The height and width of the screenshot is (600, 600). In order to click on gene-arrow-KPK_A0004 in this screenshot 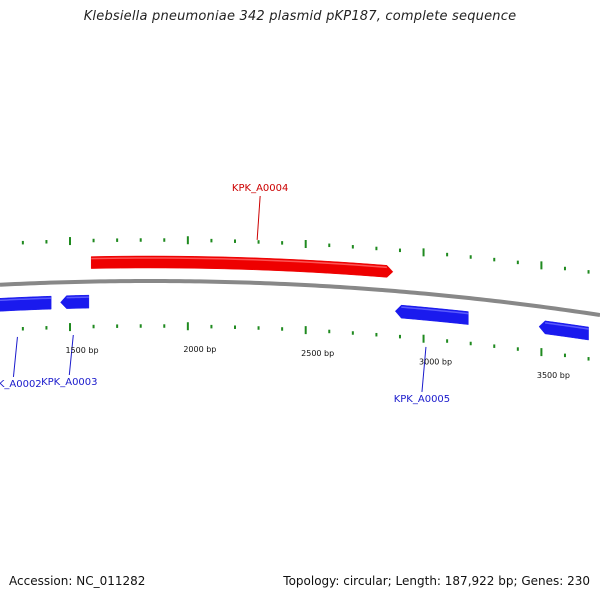, I will do `click(242, 266)`.